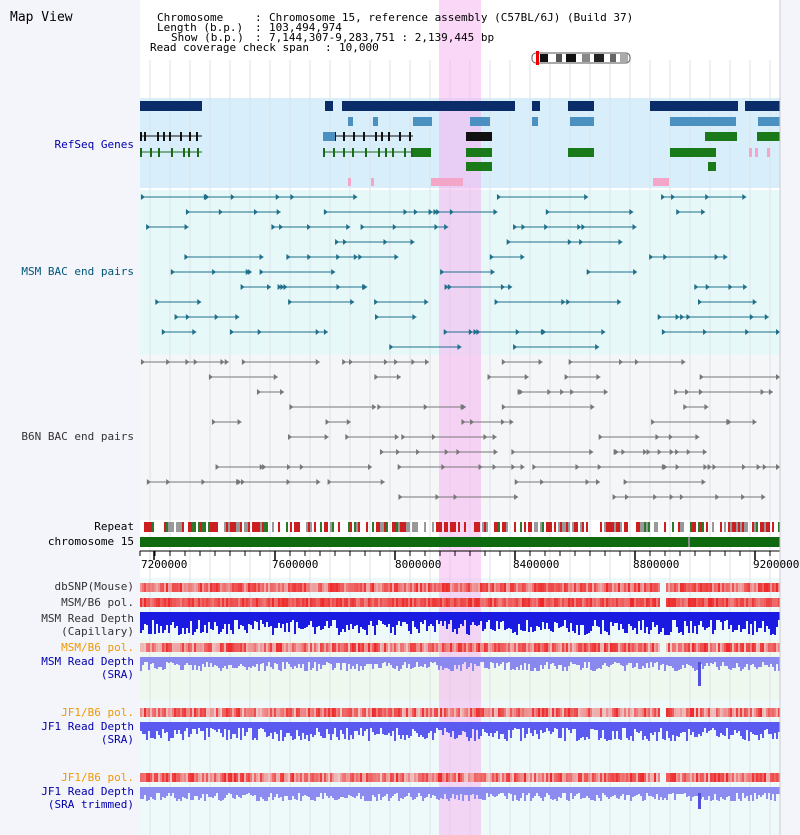  I want to click on track-label-dbsnp: dbSNP(Mouse), so click(94, 586).